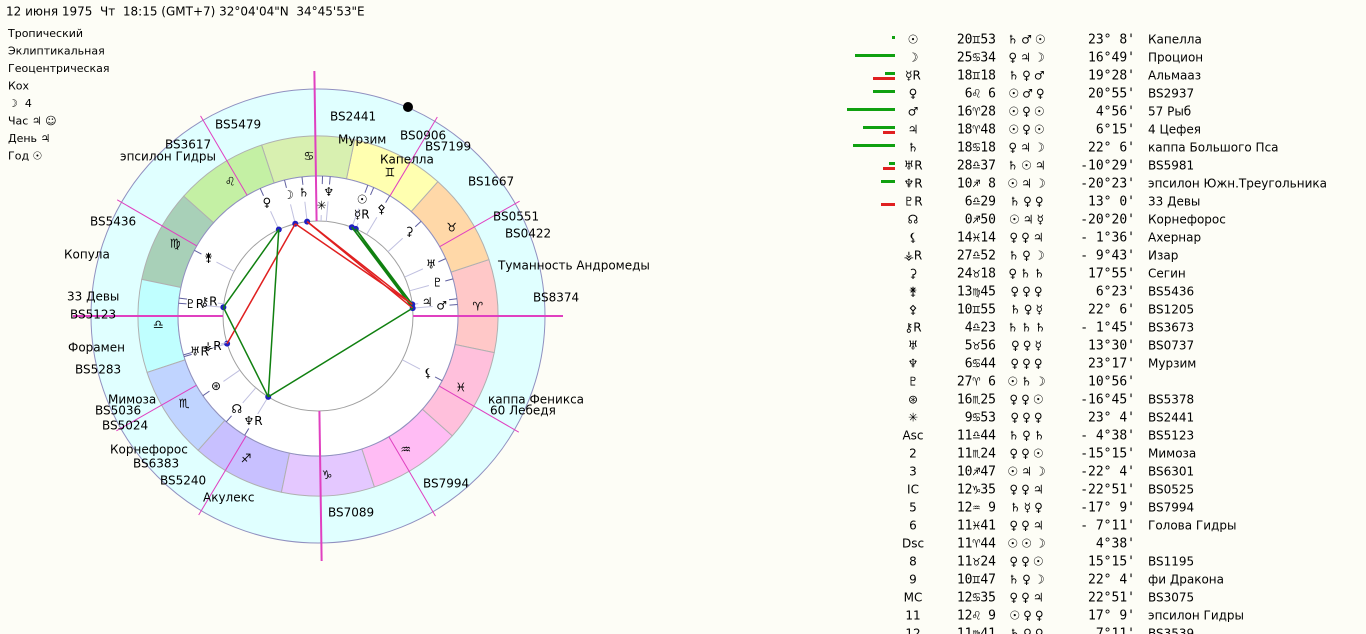  What do you see at coordinates (976, 616) in the screenshot?
I see `row-position: 12♌ 9` at bounding box center [976, 616].